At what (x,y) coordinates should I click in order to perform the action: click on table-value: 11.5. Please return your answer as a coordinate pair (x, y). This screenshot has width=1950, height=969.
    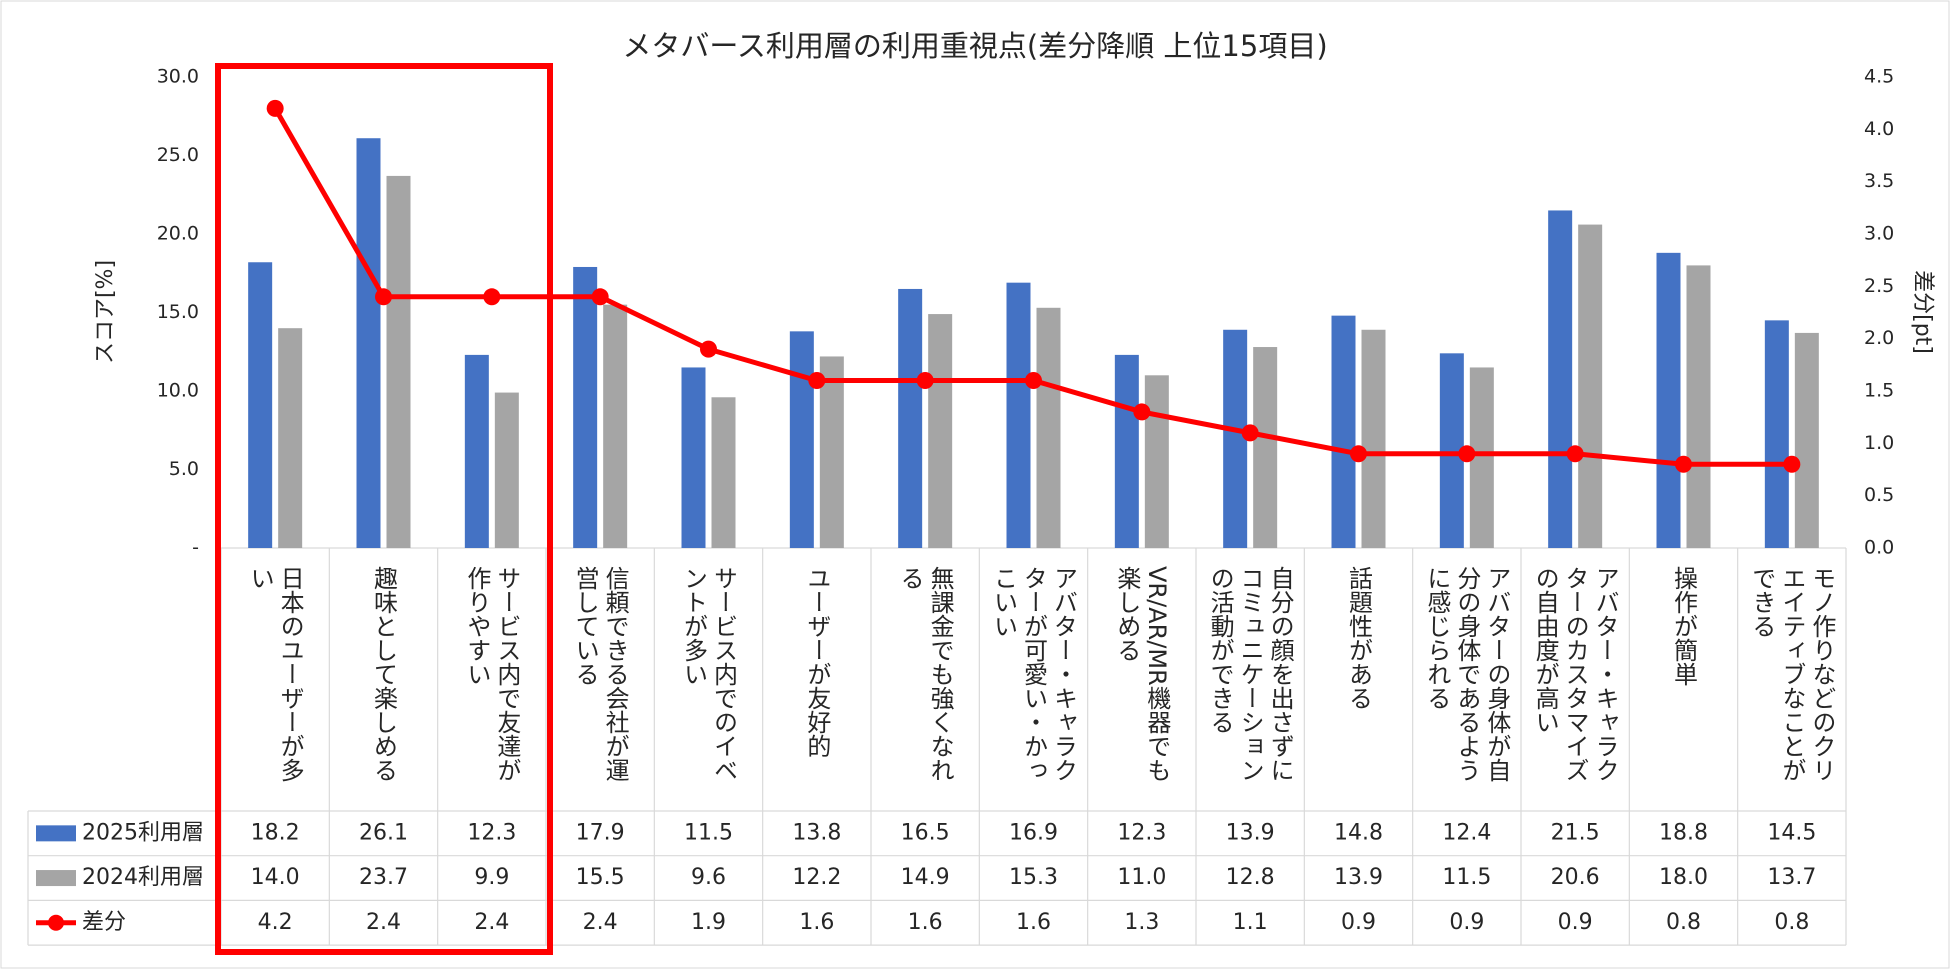
    Looking at the image, I should click on (708, 832).